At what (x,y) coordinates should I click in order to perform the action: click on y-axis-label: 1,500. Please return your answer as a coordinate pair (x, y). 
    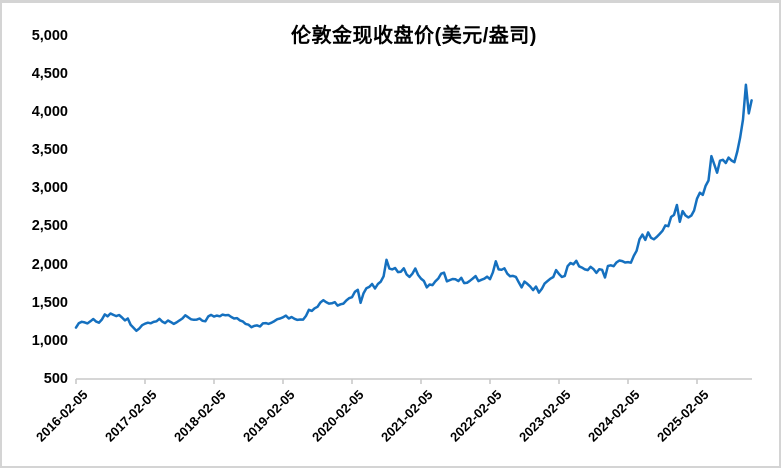
    Looking at the image, I should click on (49, 302).